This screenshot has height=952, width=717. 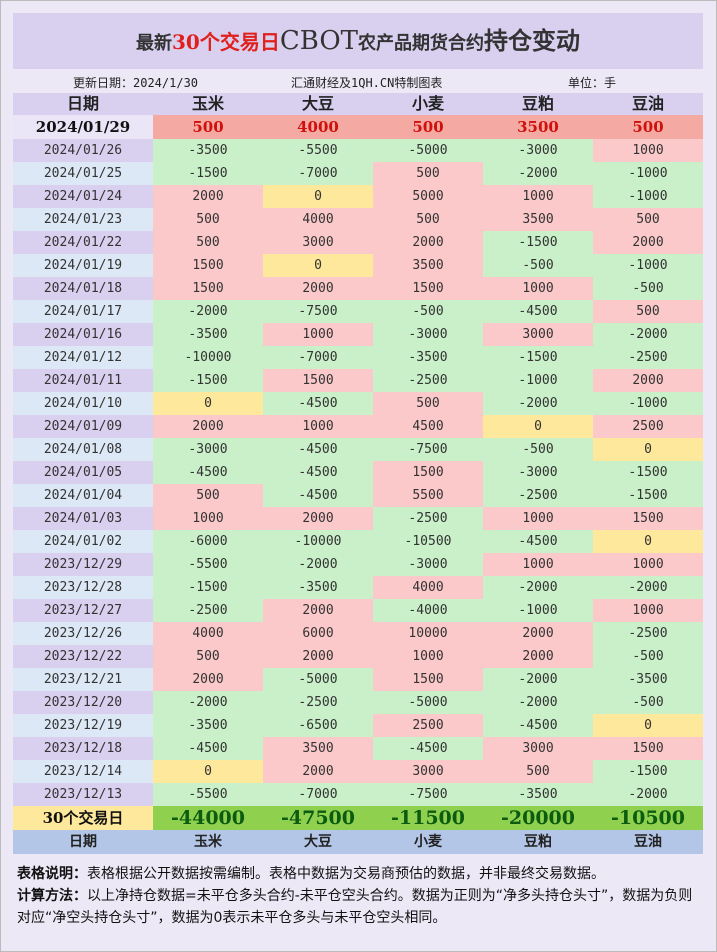 I want to click on title-middle: 农产品期货合约, so click(x=420, y=43).